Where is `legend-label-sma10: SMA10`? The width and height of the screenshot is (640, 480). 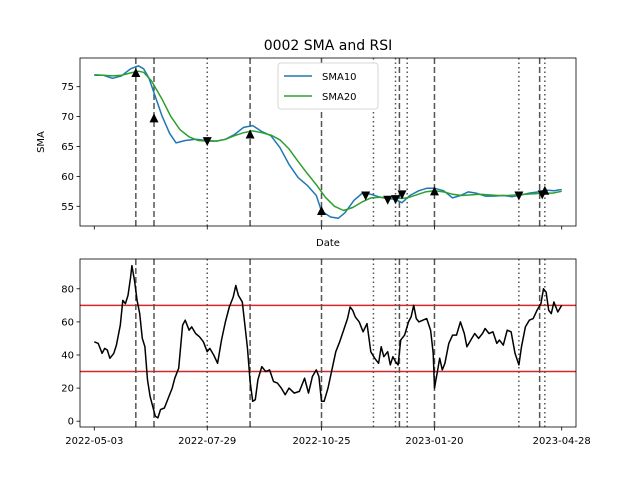
legend-label-sma10: SMA10 is located at coordinates (339, 77).